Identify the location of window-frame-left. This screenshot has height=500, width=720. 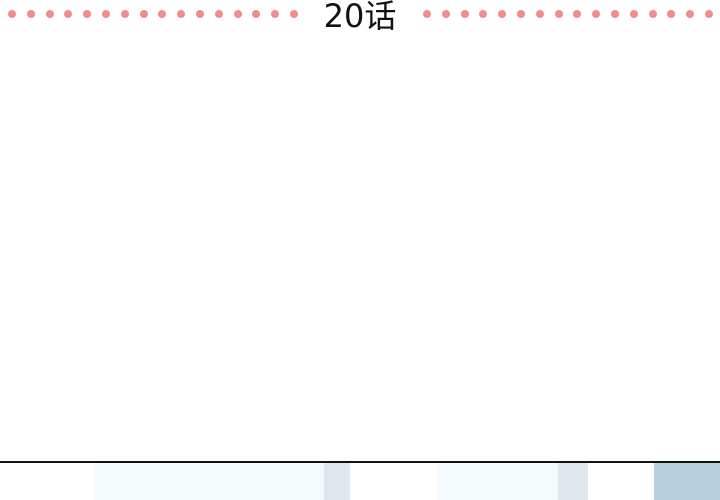
(337, 481).